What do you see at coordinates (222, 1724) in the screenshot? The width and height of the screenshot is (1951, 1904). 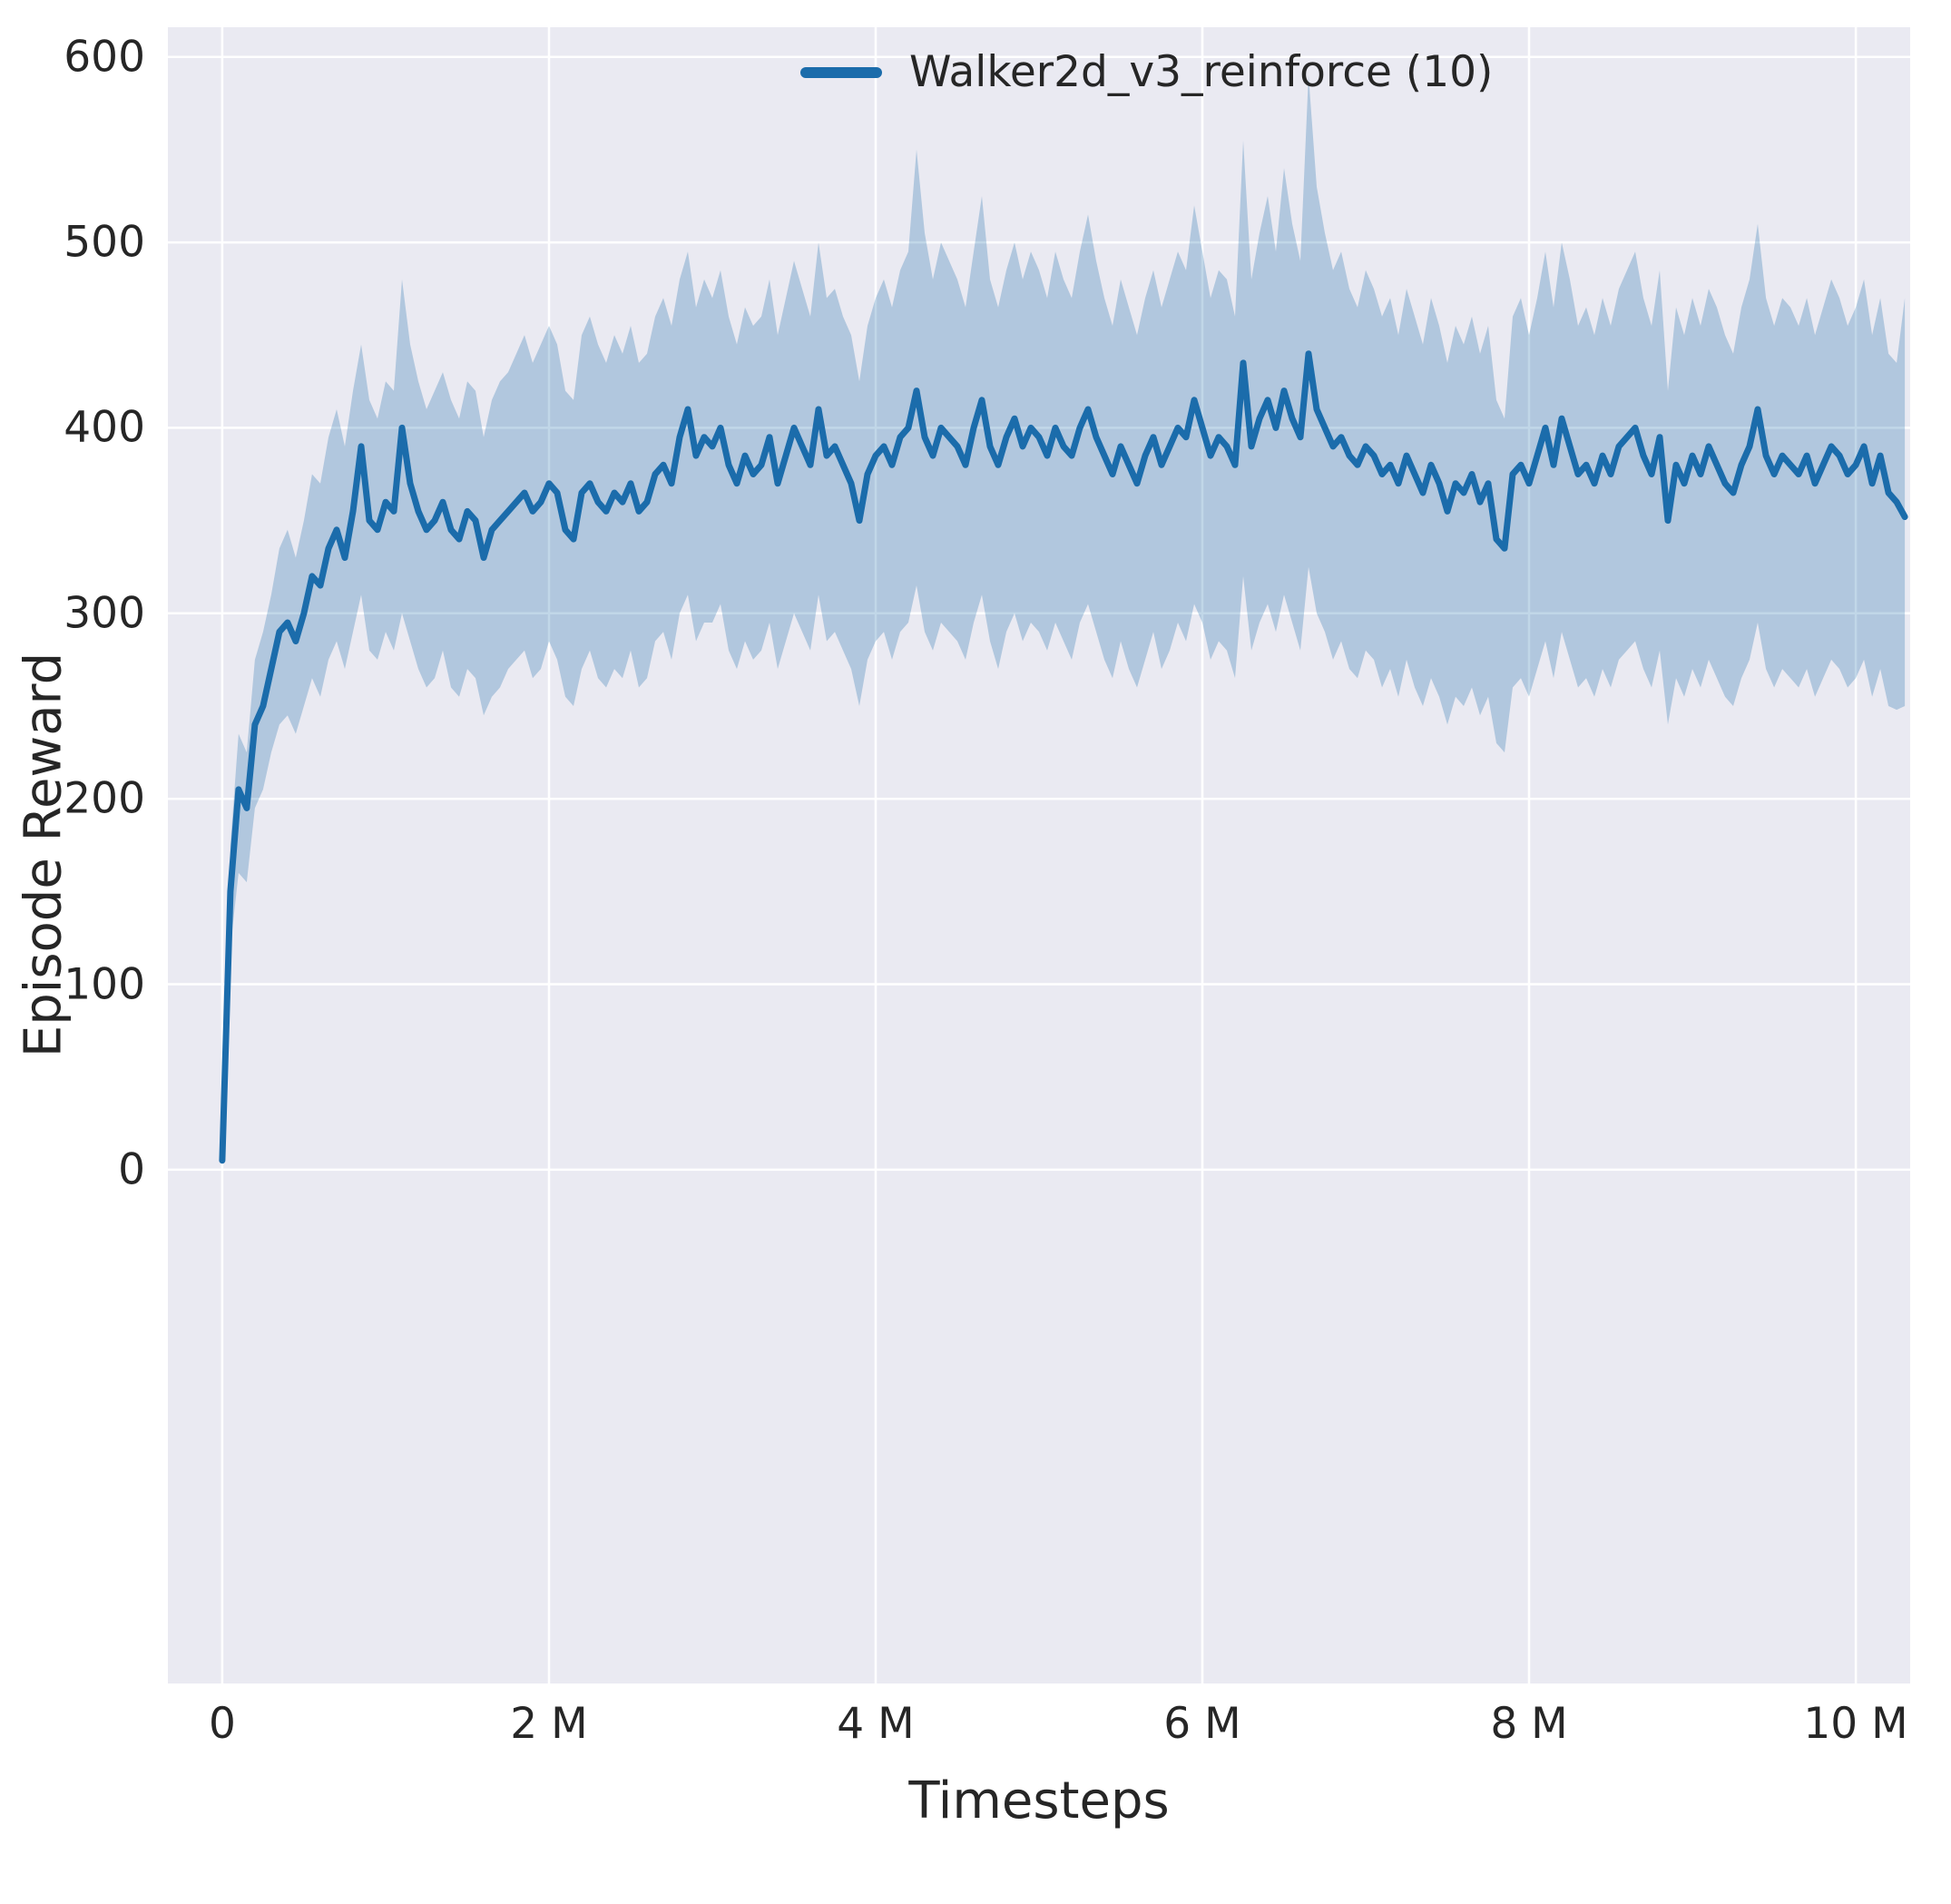 I see `x-tick-label: 0` at bounding box center [222, 1724].